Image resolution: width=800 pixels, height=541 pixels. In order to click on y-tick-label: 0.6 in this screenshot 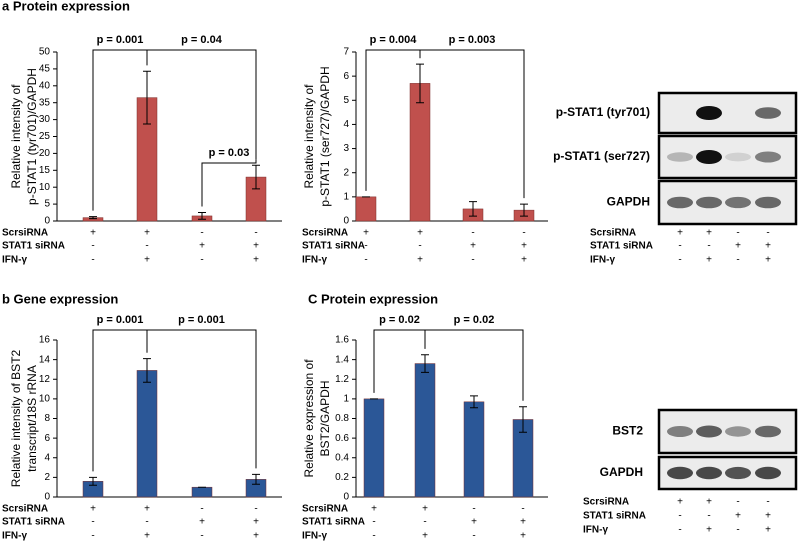, I will do `click(342, 438)`.